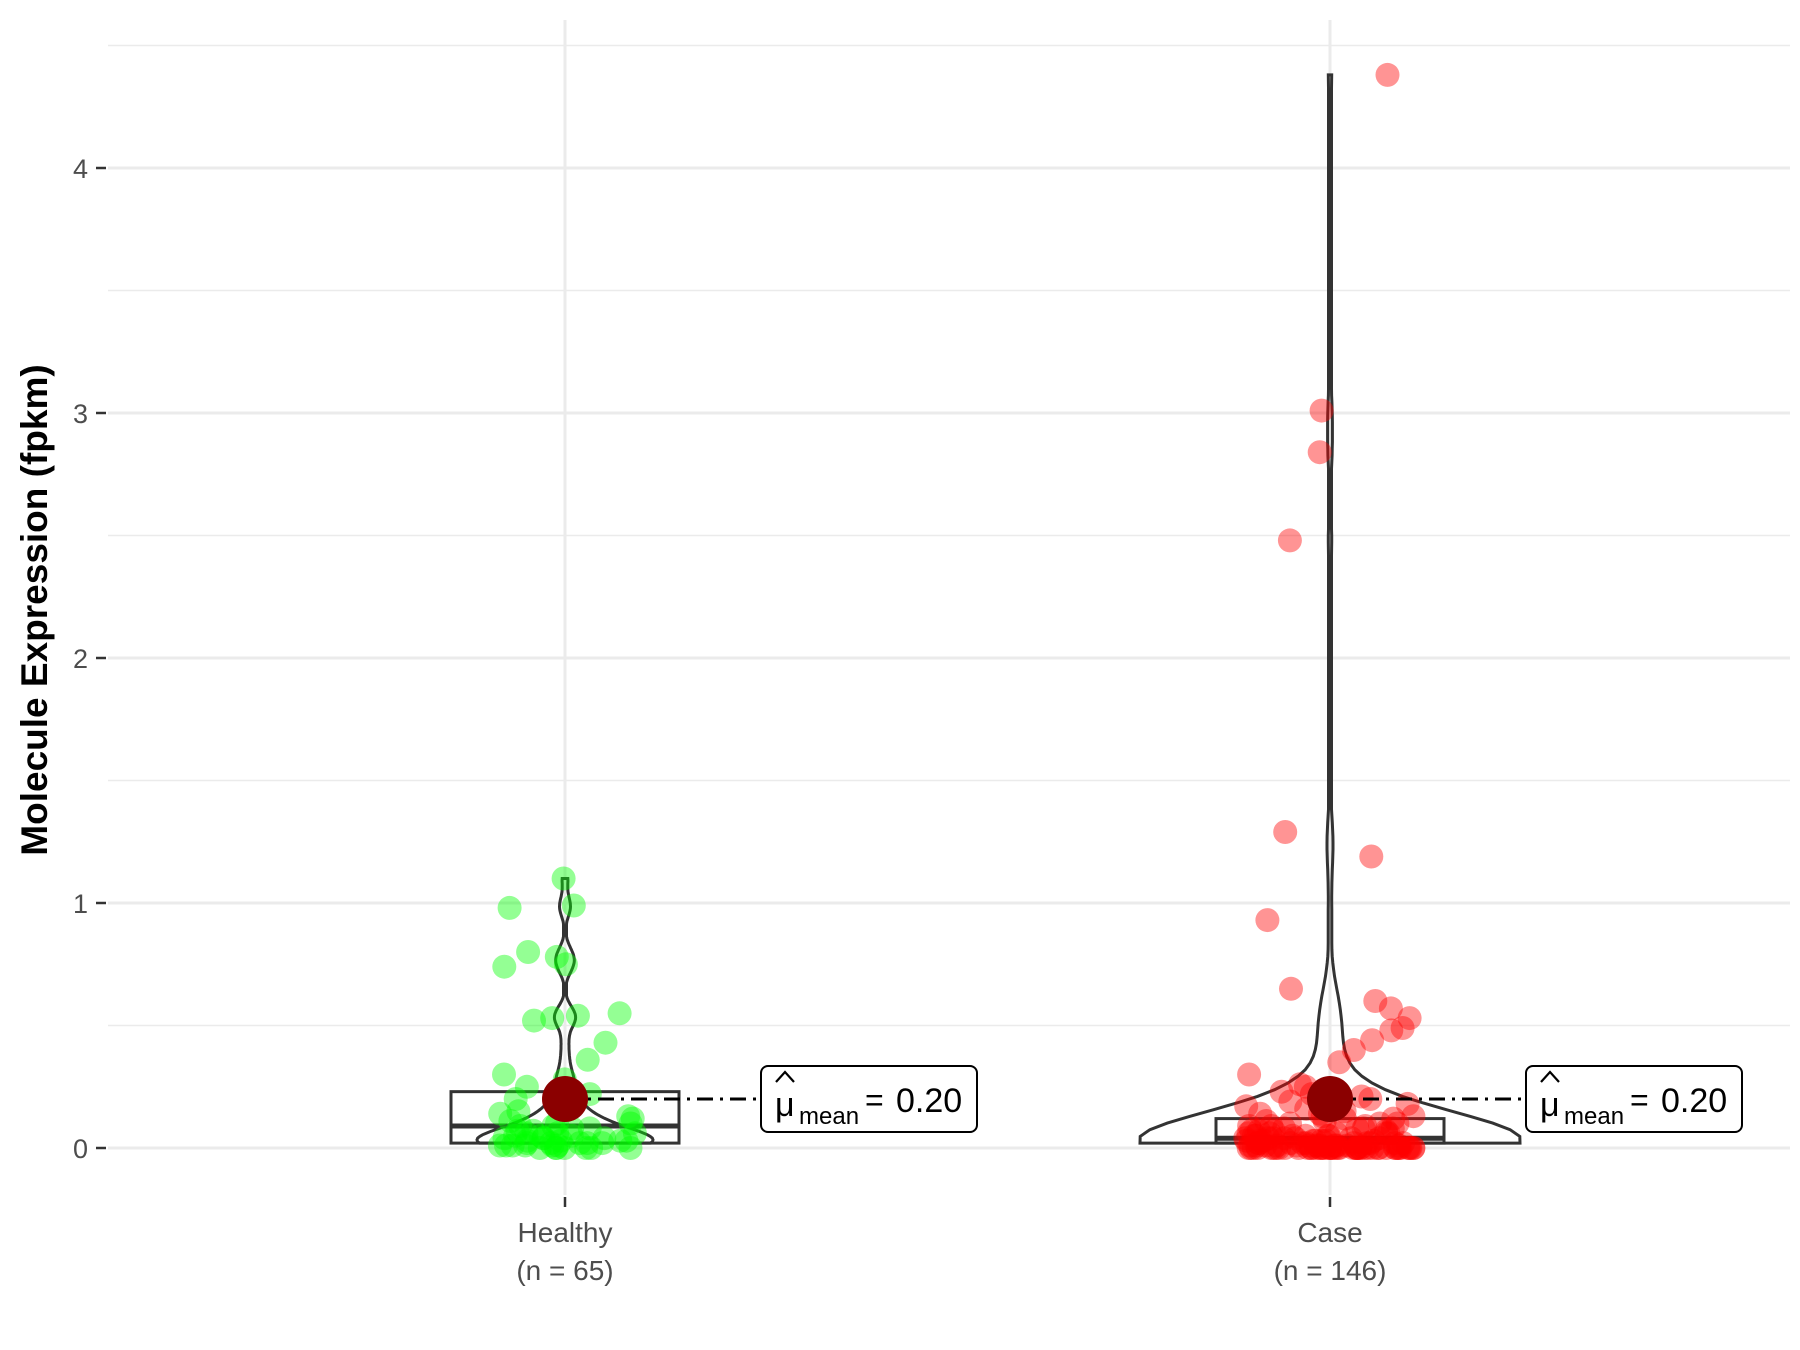 The width and height of the screenshot is (1800, 1350). What do you see at coordinates (564, 1270) in the screenshot?
I see `x-tick-label-count: (n = 65)` at bounding box center [564, 1270].